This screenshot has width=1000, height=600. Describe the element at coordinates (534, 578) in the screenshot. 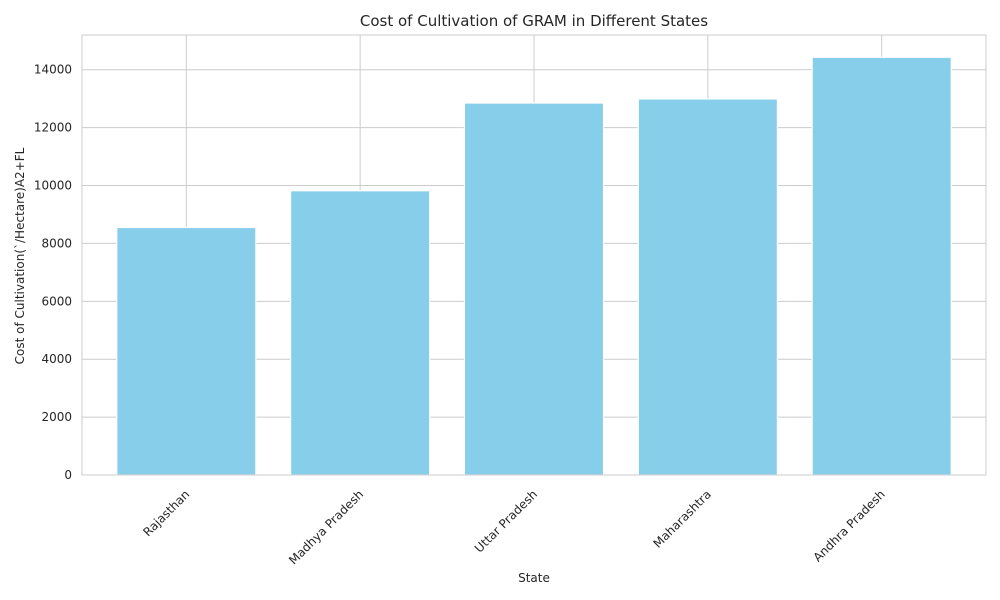

I see `x-axis-label: State` at that location.